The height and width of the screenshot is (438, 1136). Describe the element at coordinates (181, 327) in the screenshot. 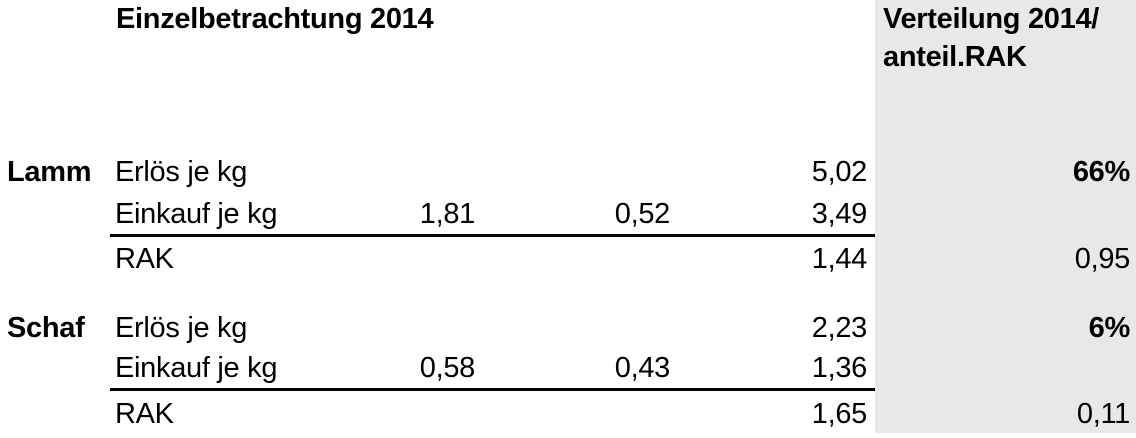

I see `row-label-erloes-schaf: Erlös je kg` at that location.